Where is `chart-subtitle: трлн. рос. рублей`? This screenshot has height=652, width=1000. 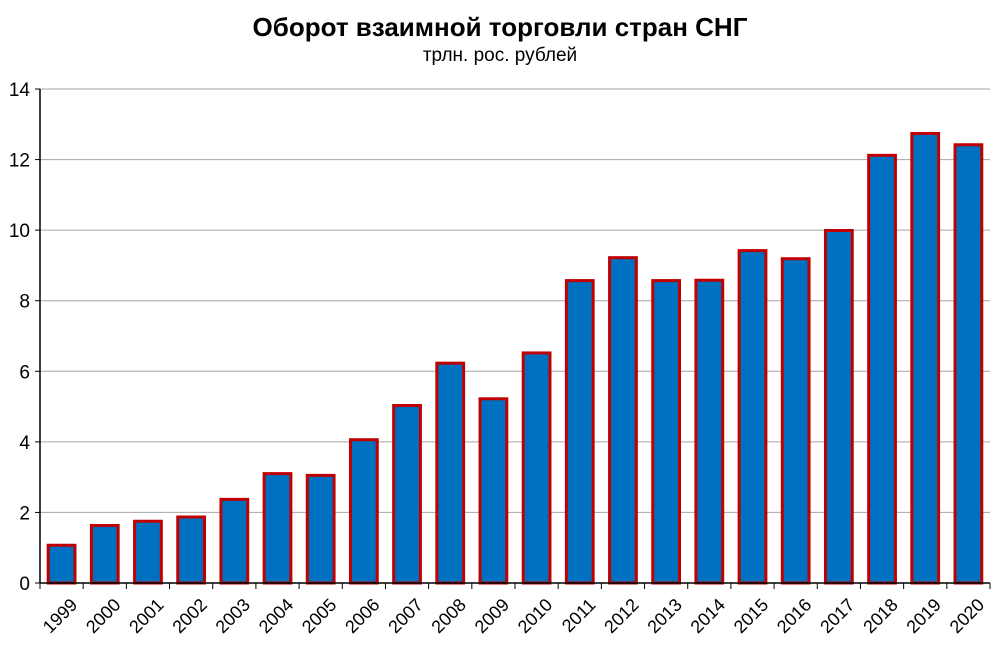 chart-subtitle: трлн. рос. рублей is located at coordinates (500, 55).